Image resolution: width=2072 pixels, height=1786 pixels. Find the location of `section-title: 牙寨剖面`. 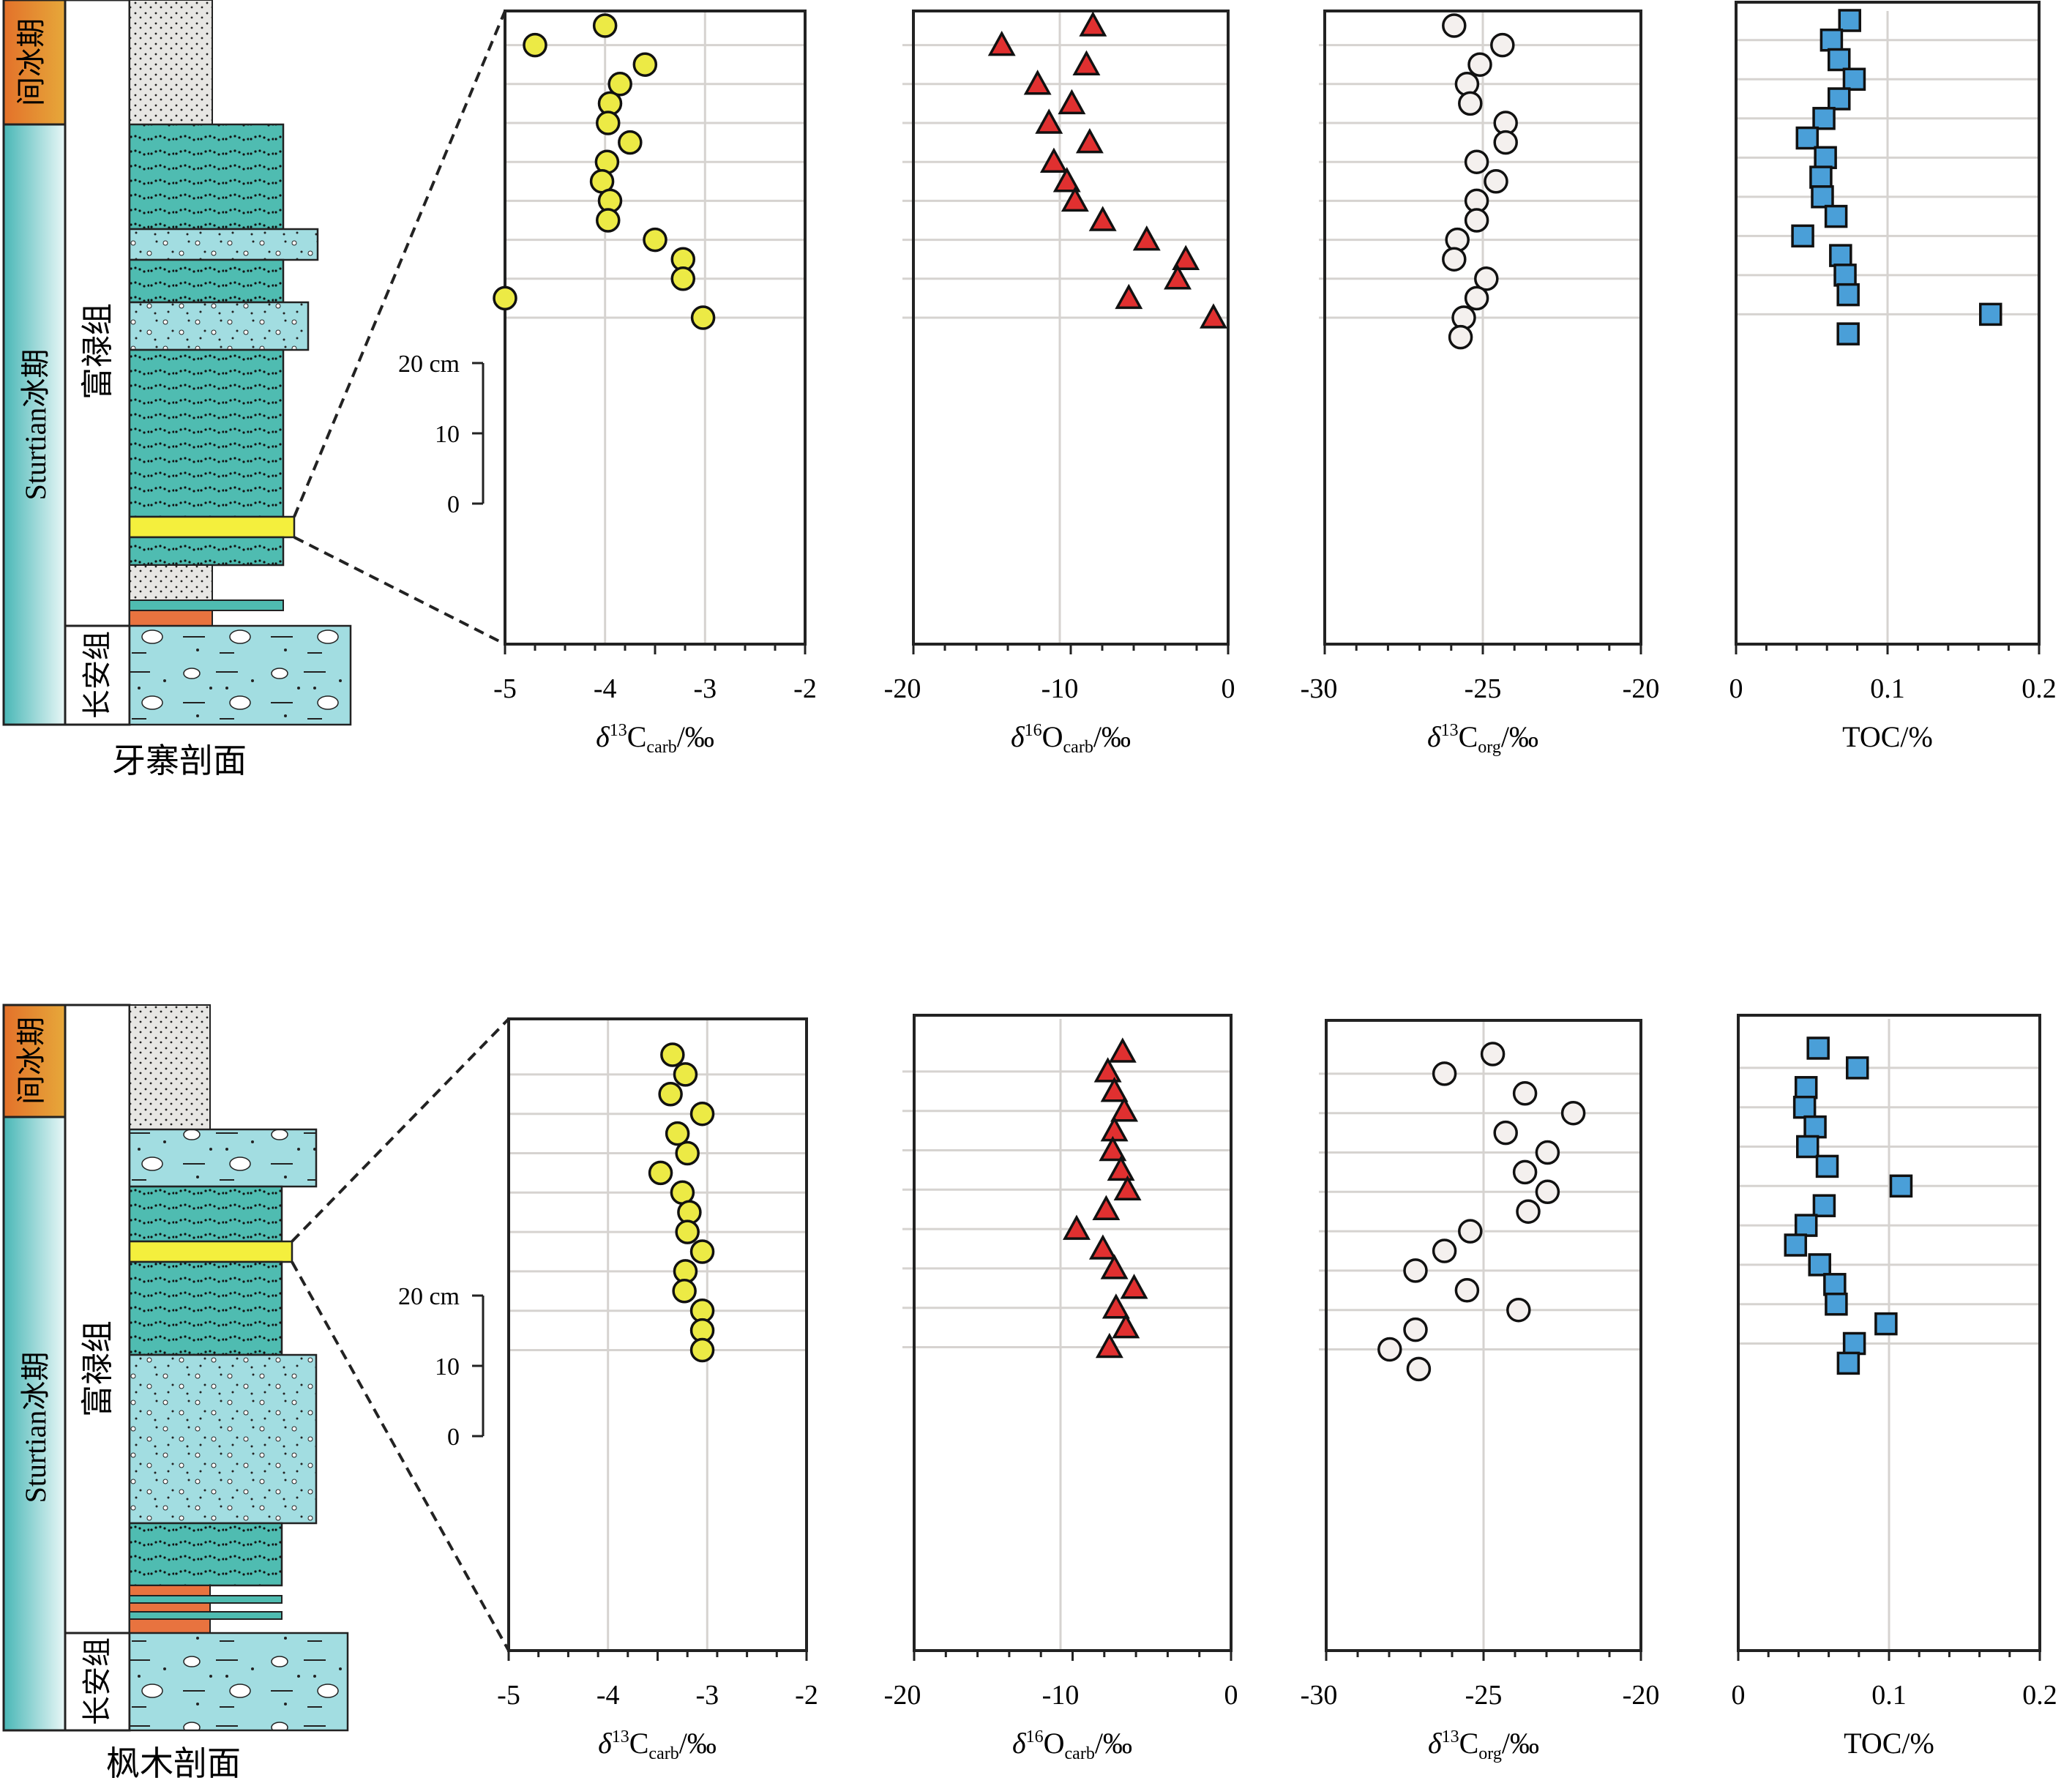

section-title: 牙寨剖面 is located at coordinates (180, 761).